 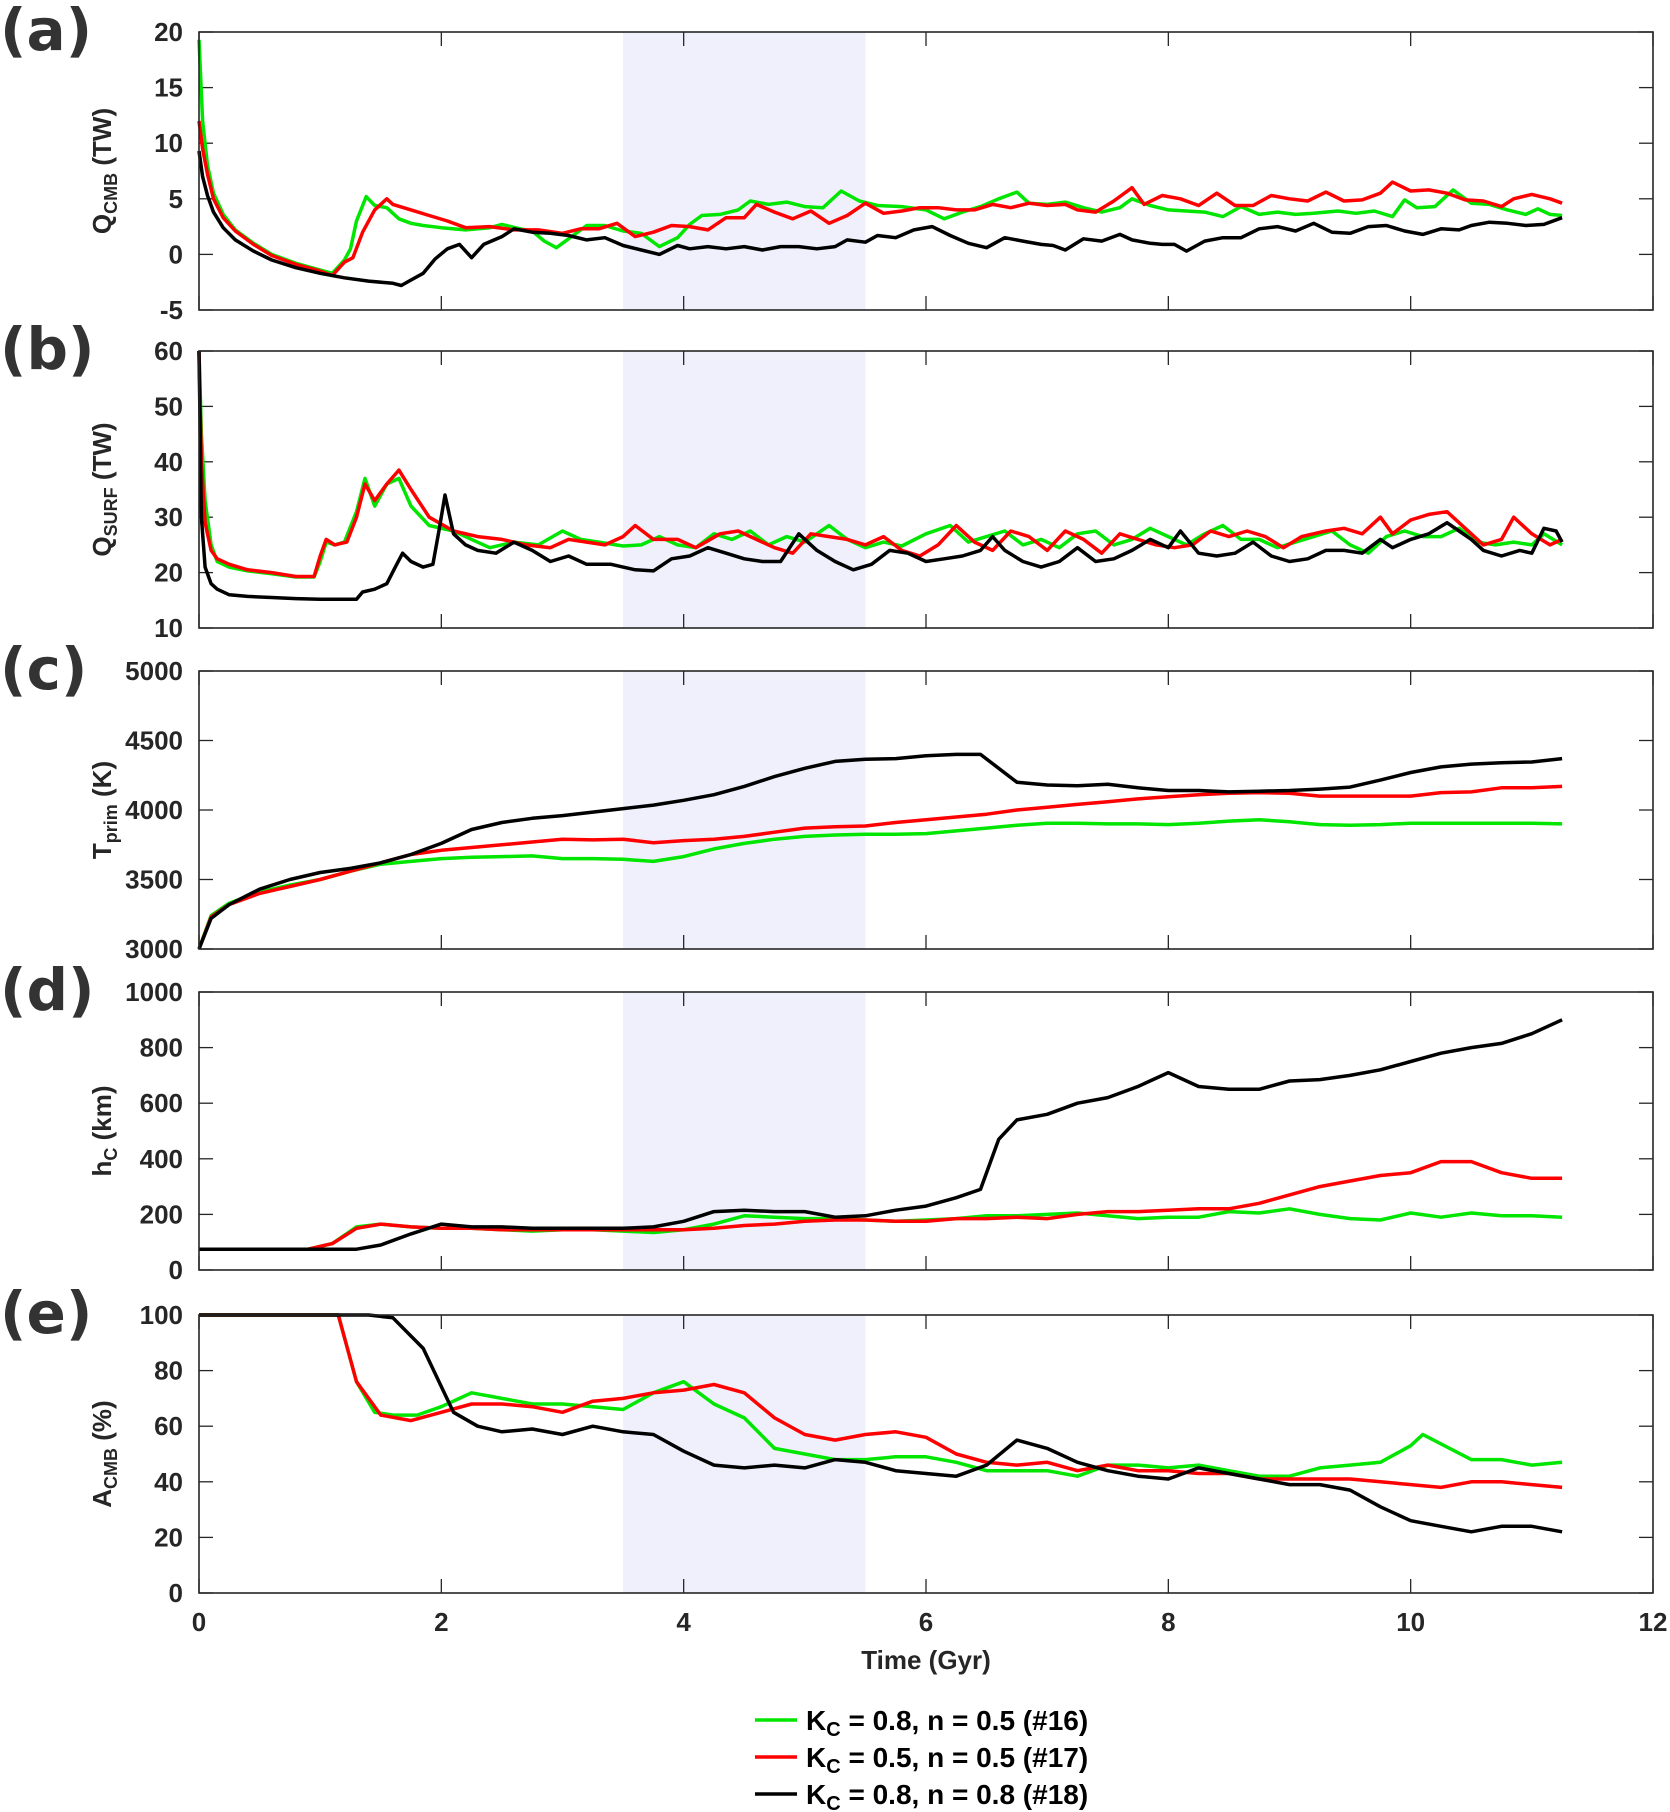 What do you see at coordinates (154, 741) in the screenshot?
I see `y-tick-label: 4500` at bounding box center [154, 741].